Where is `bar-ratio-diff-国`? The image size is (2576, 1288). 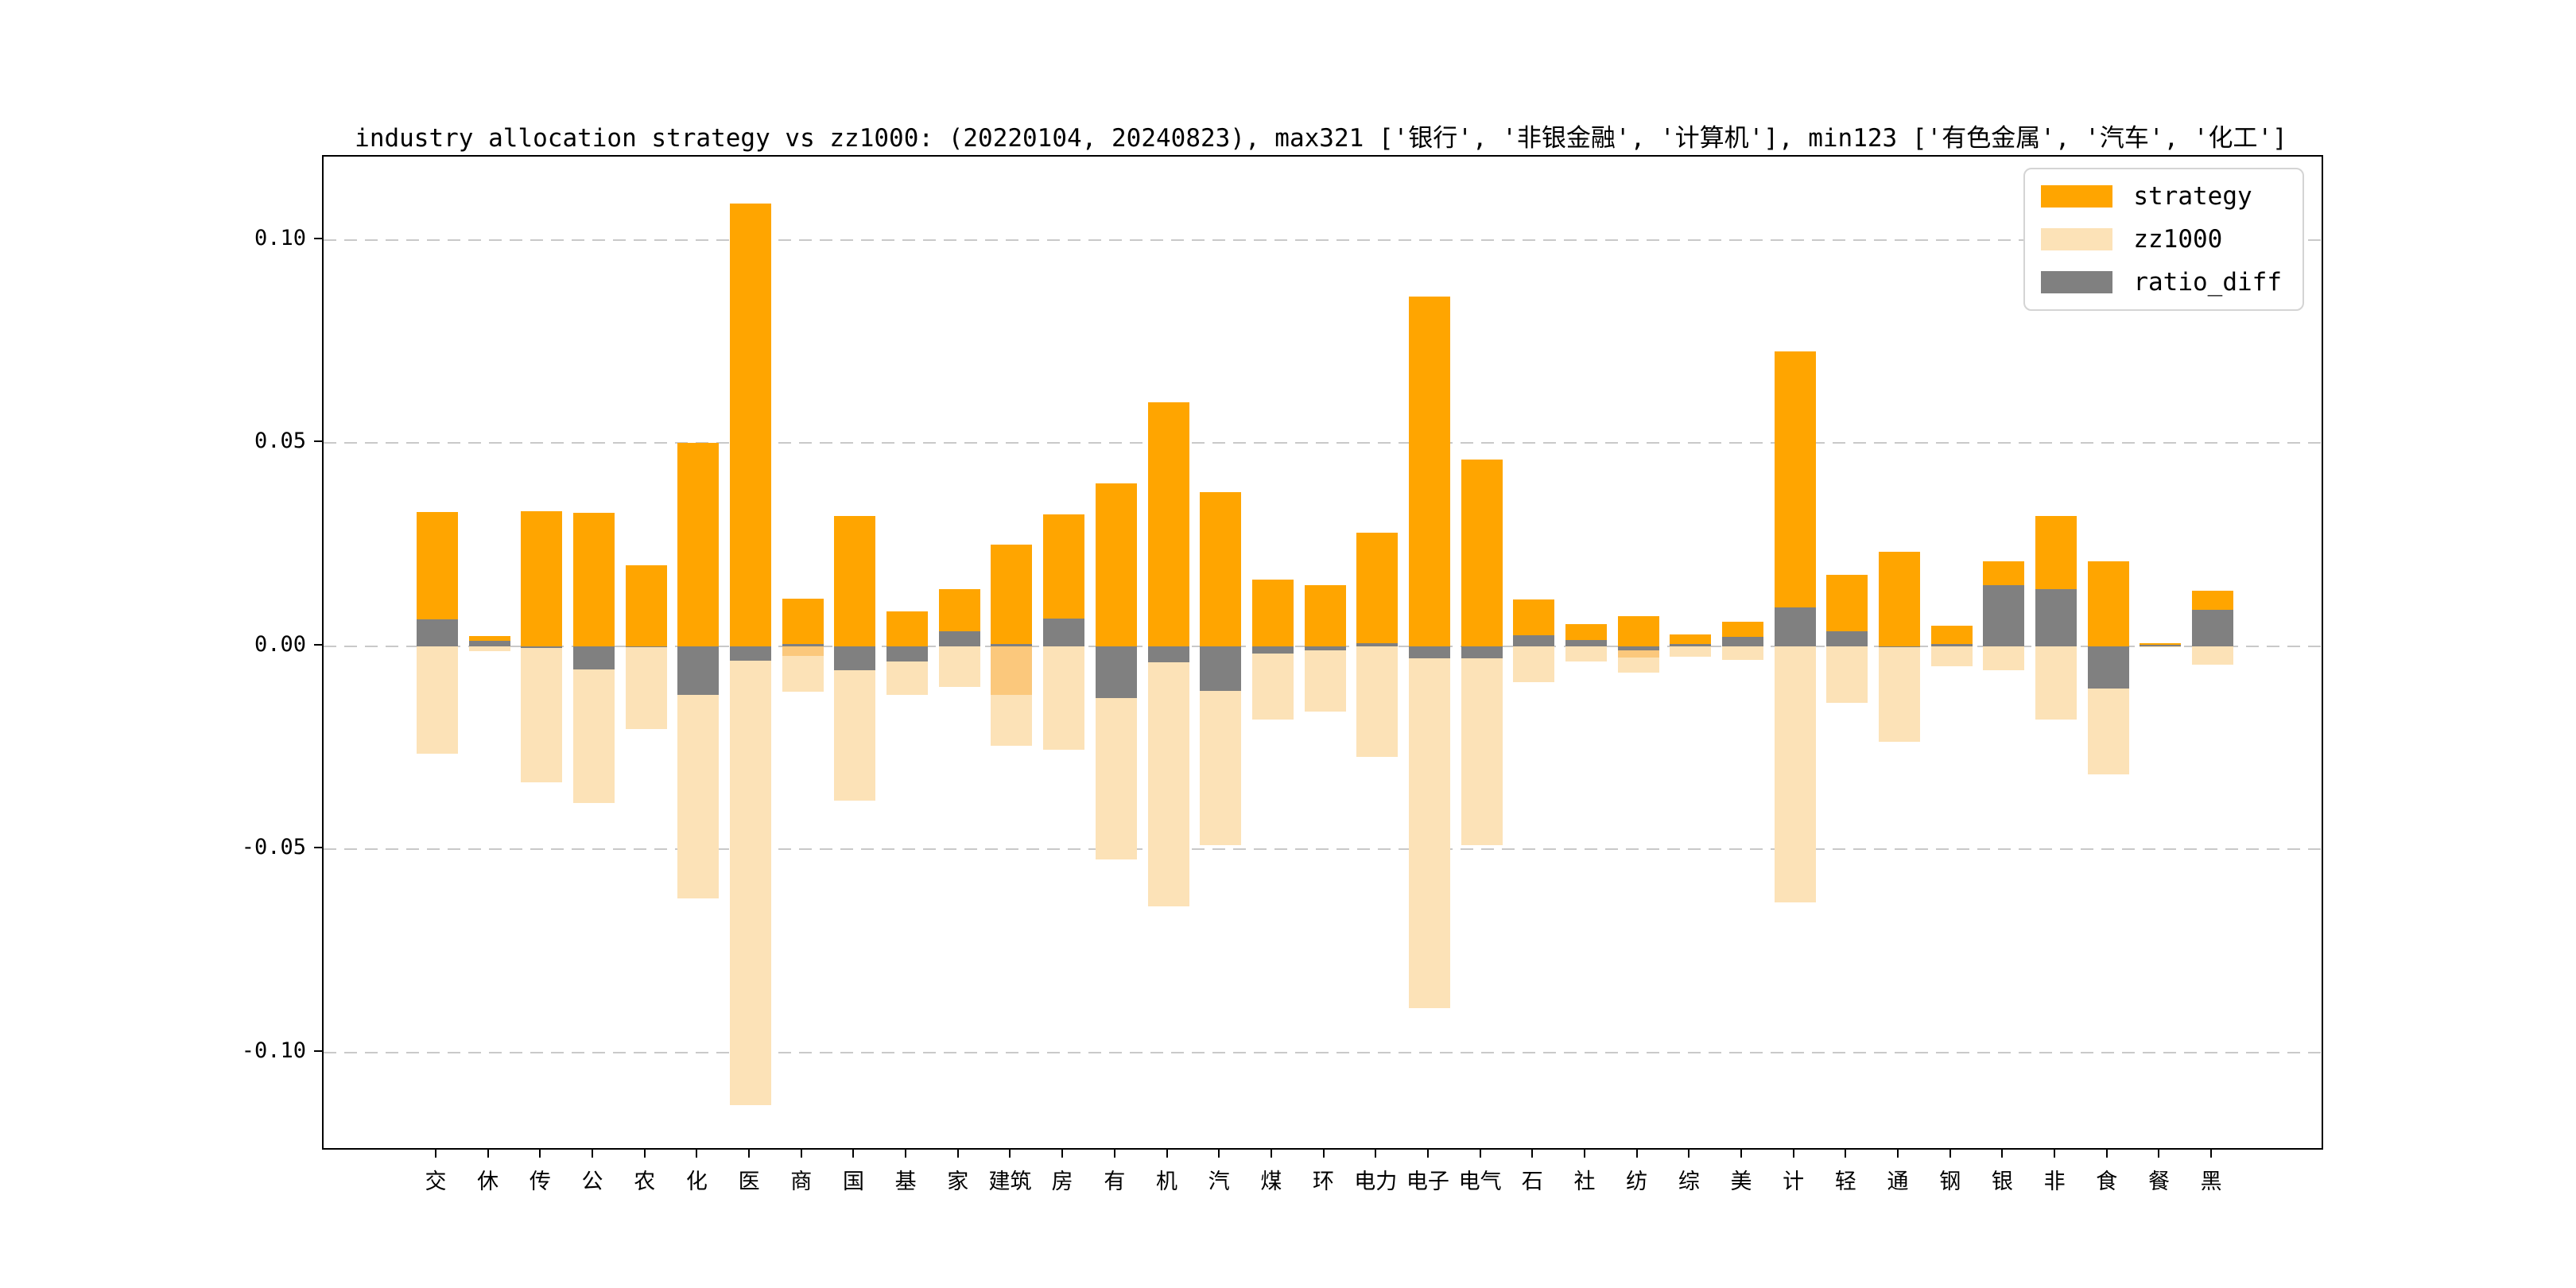
bar-ratio-diff-国 is located at coordinates (855, 659).